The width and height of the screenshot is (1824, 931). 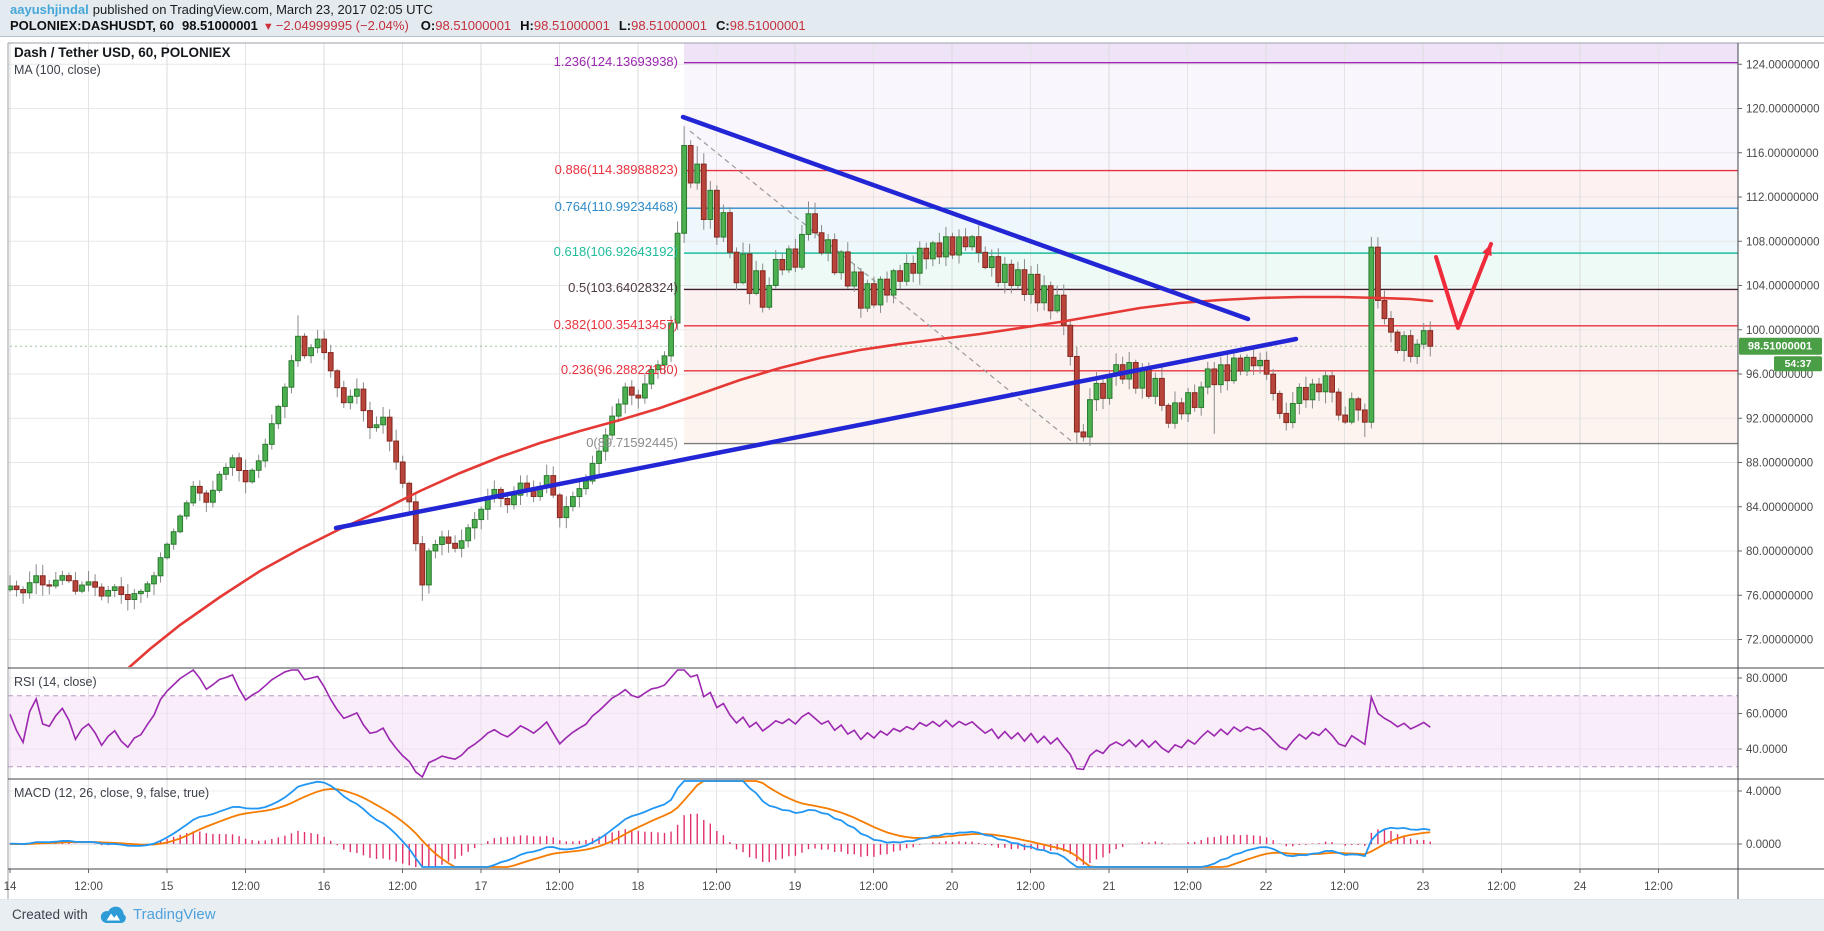 What do you see at coordinates (1779, 464) in the screenshot?
I see `price-axis-label: 88.00000000` at bounding box center [1779, 464].